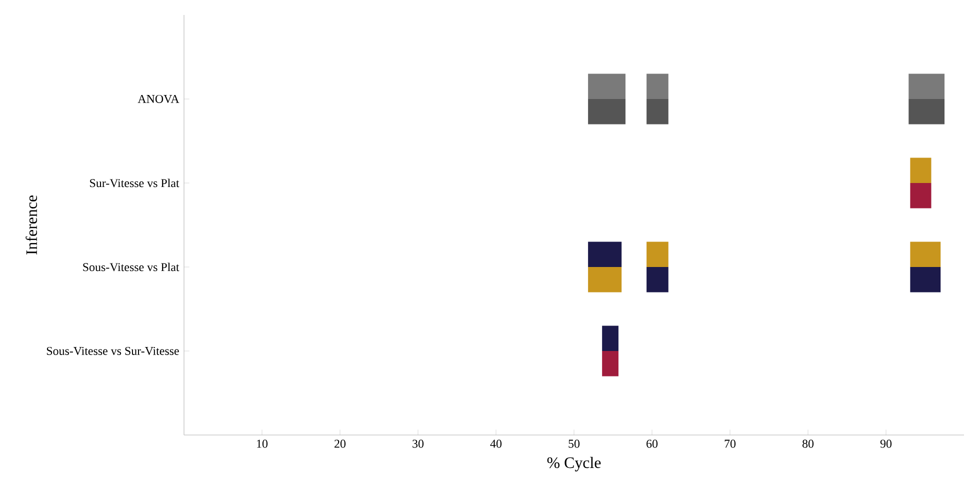  What do you see at coordinates (808, 444) in the screenshot?
I see `x-tick-label: 80` at bounding box center [808, 444].